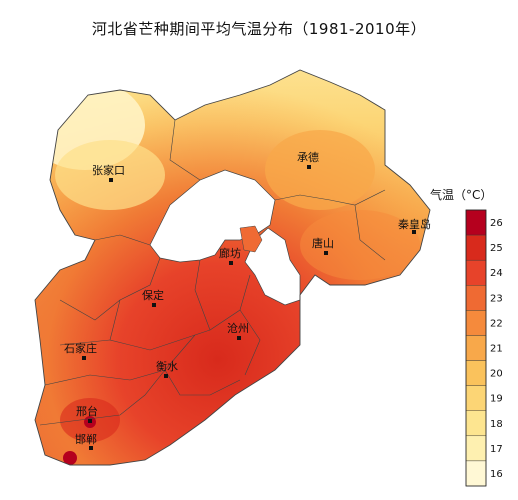 The height and width of the screenshot is (500, 518). I want to click on city-marker-handan, so click(91, 448).